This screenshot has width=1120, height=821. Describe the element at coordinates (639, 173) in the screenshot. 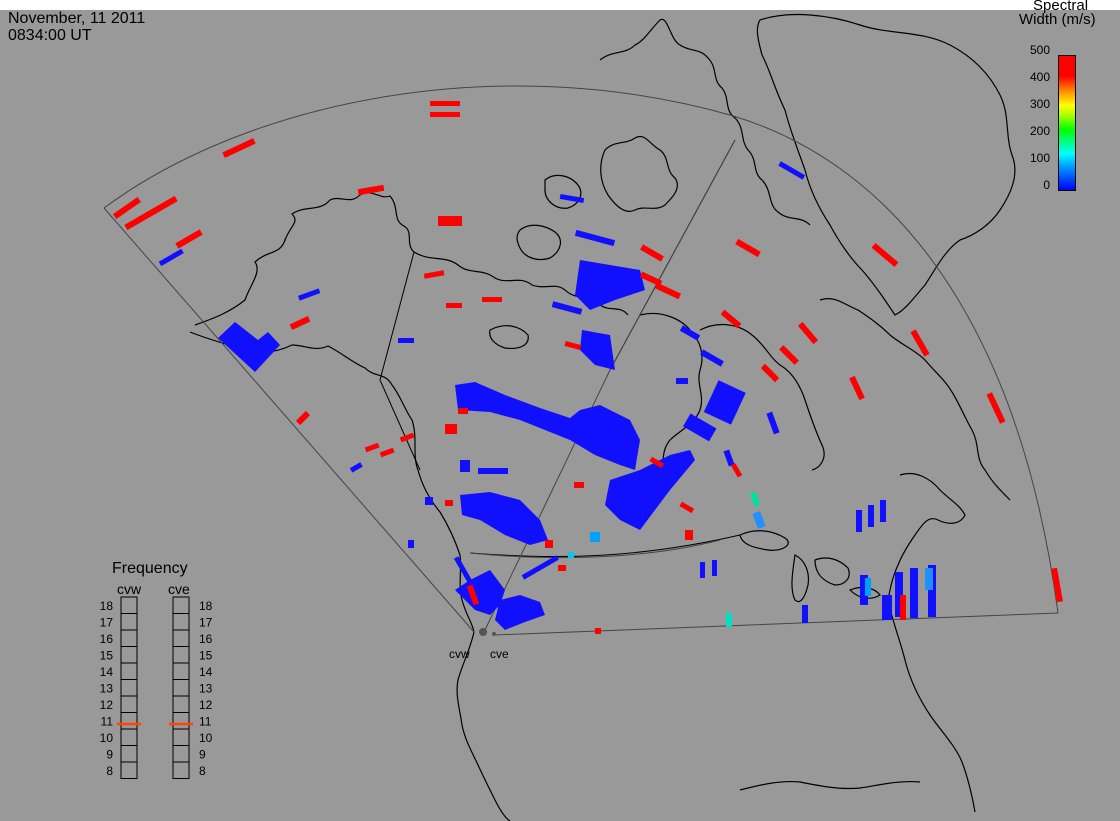

I see `coastline-ellesmere` at that location.